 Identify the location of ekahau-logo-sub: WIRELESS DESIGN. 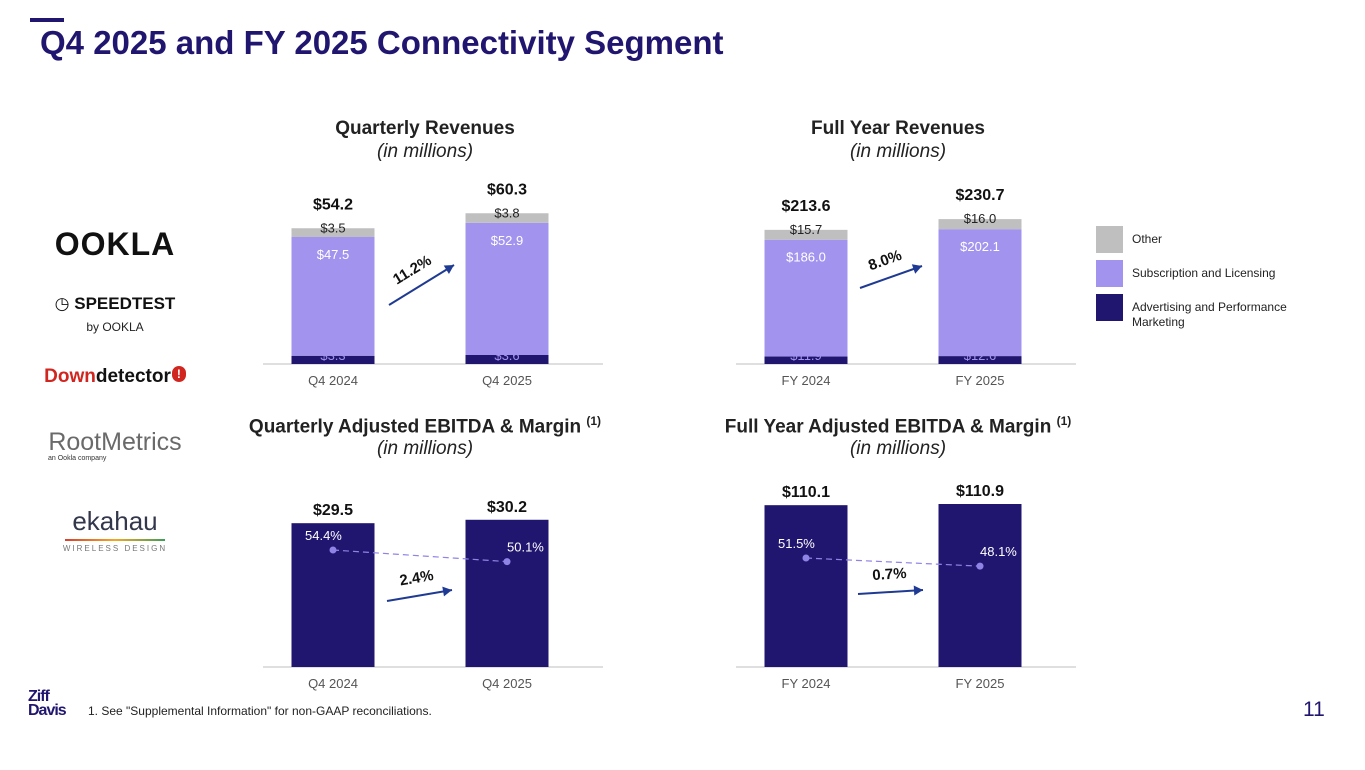
(115, 548).